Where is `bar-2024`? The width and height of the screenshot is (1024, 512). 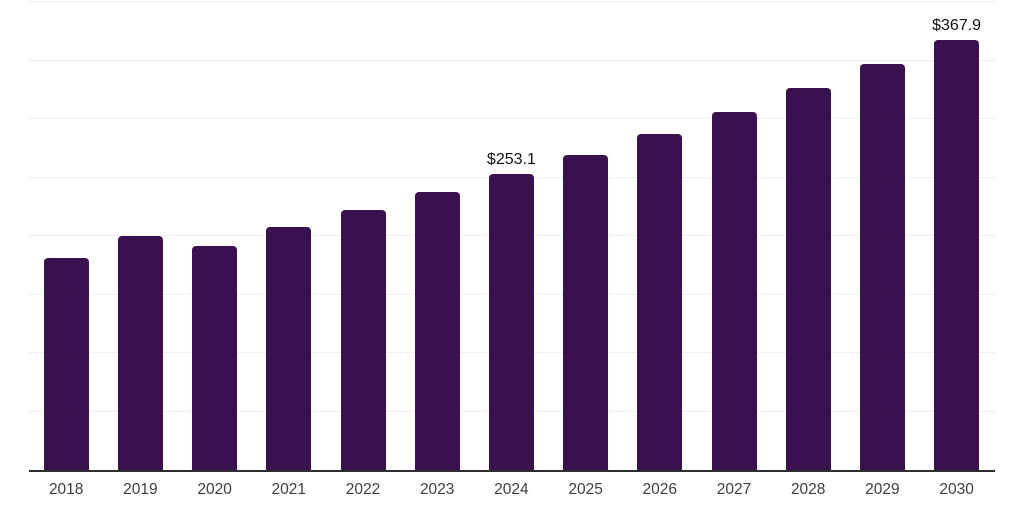 bar-2024 is located at coordinates (511, 321).